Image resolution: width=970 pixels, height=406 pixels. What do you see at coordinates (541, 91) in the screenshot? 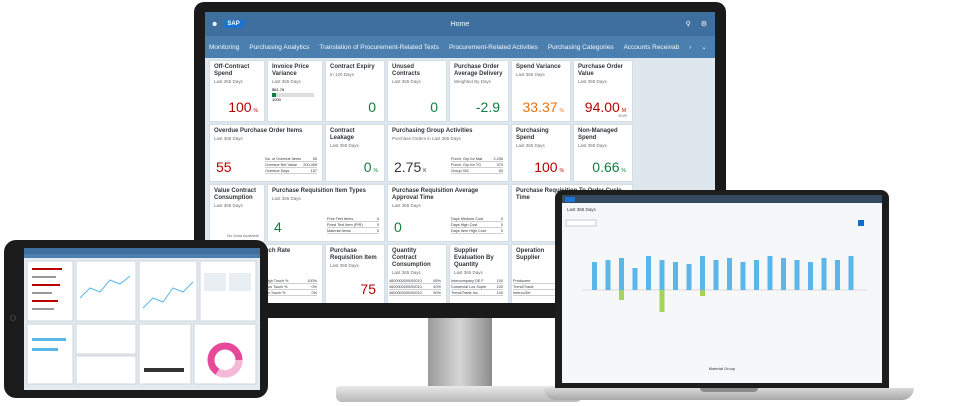
I see `kpi-tile: Spend Variance Last 365 Days 33.37%` at bounding box center [541, 91].